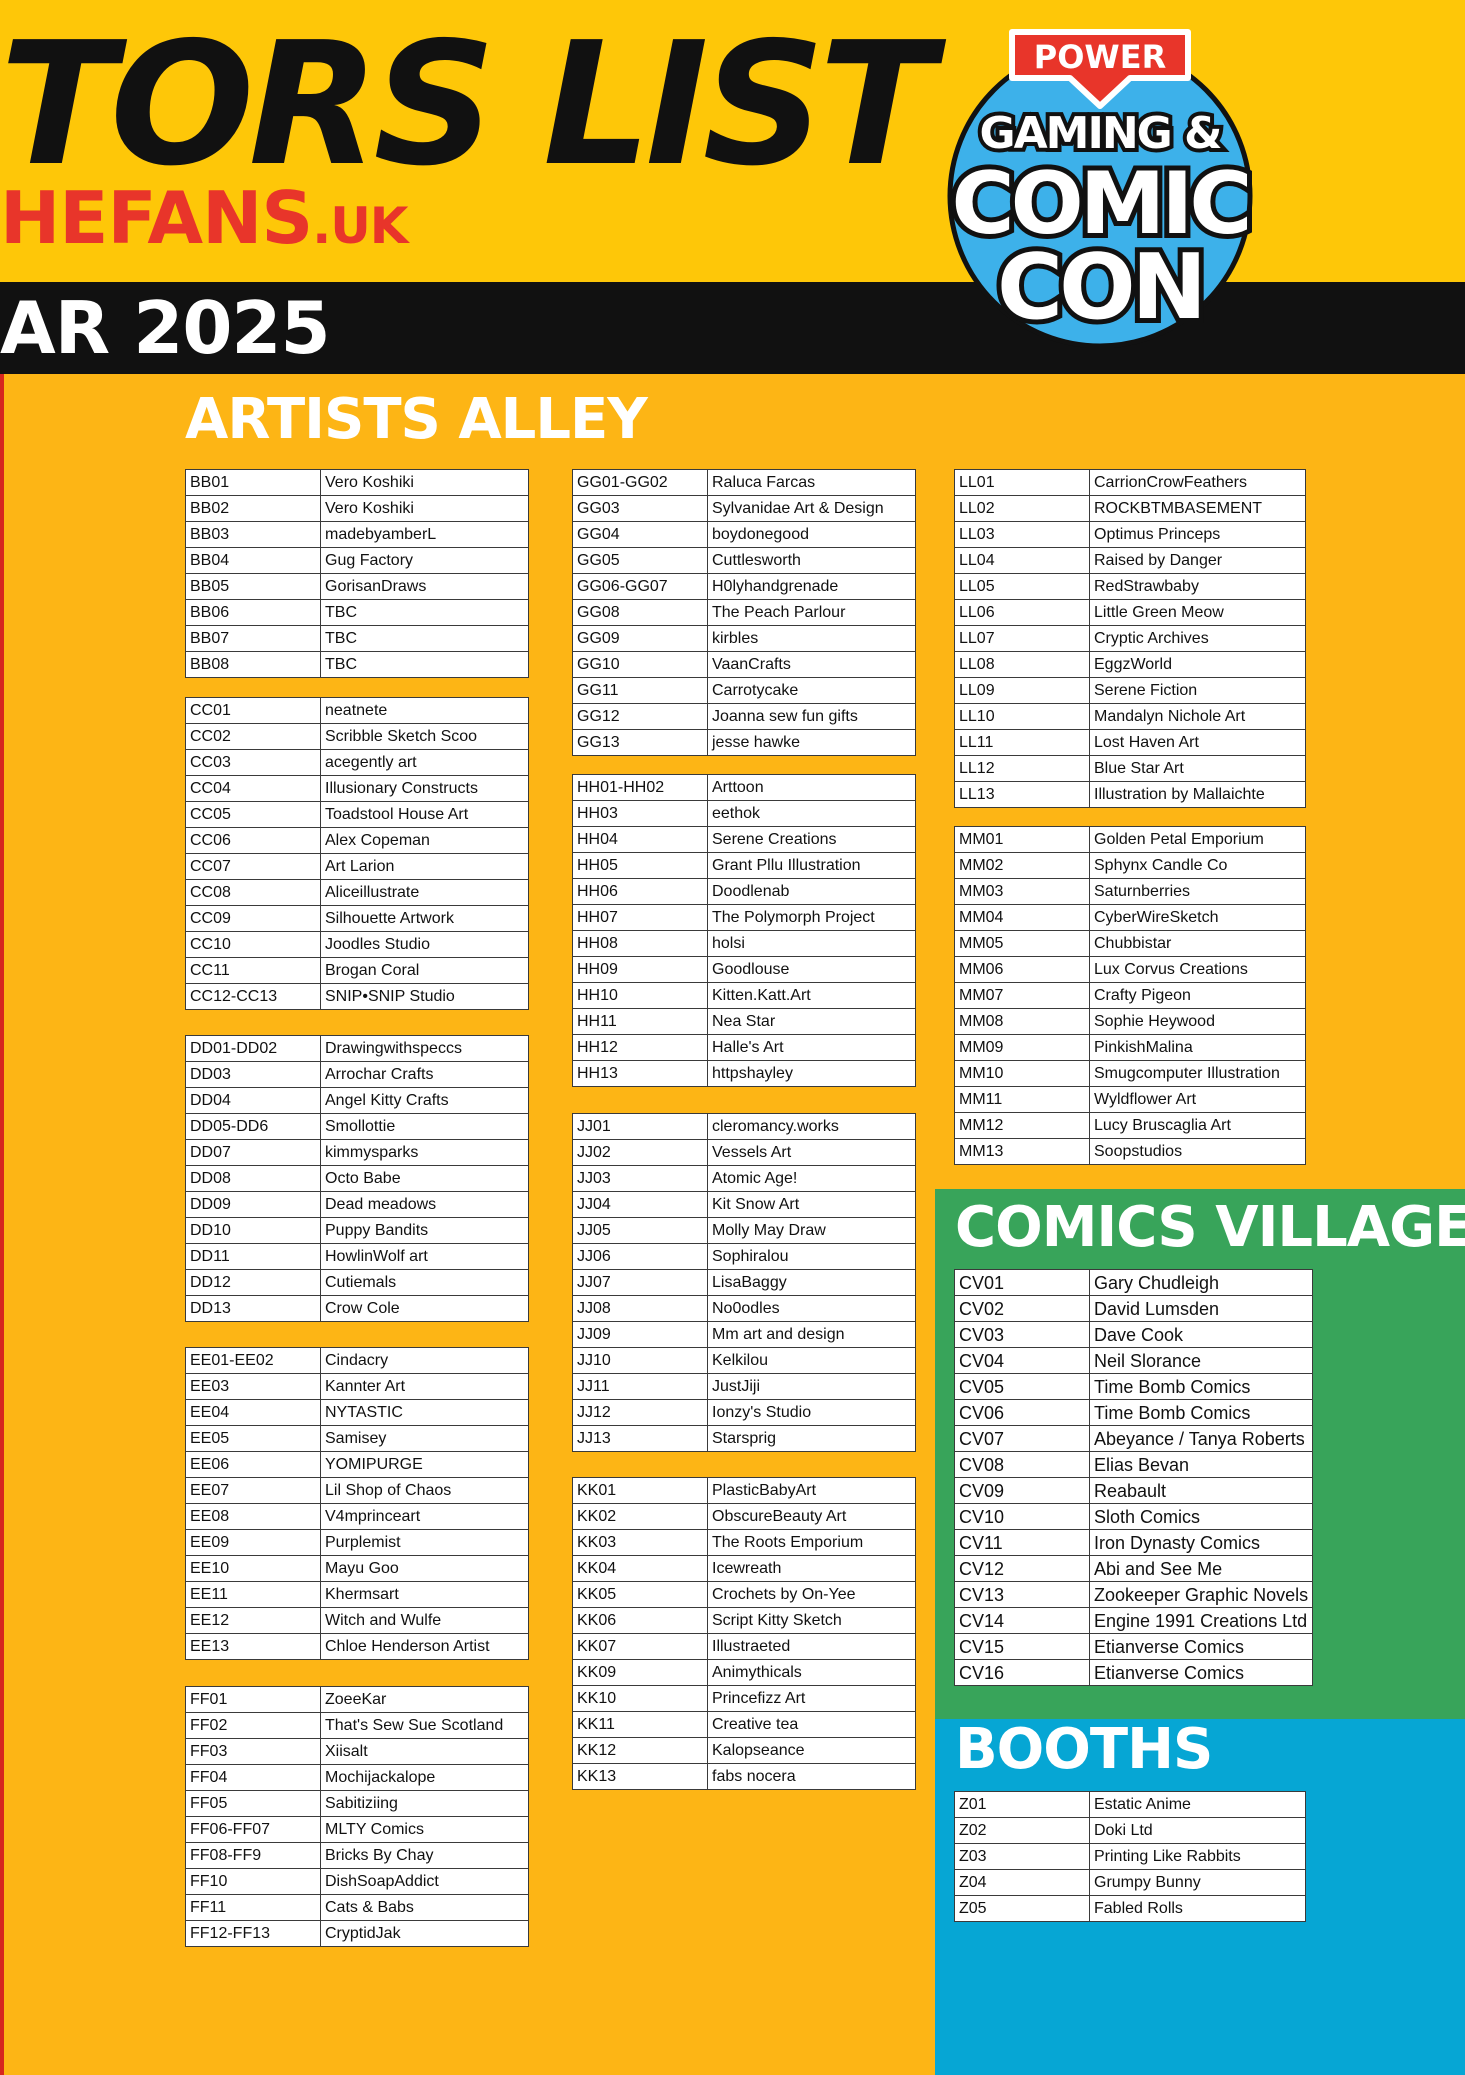 This screenshot has width=1465, height=2075. I want to click on stand-code: HH13, so click(640, 1073).